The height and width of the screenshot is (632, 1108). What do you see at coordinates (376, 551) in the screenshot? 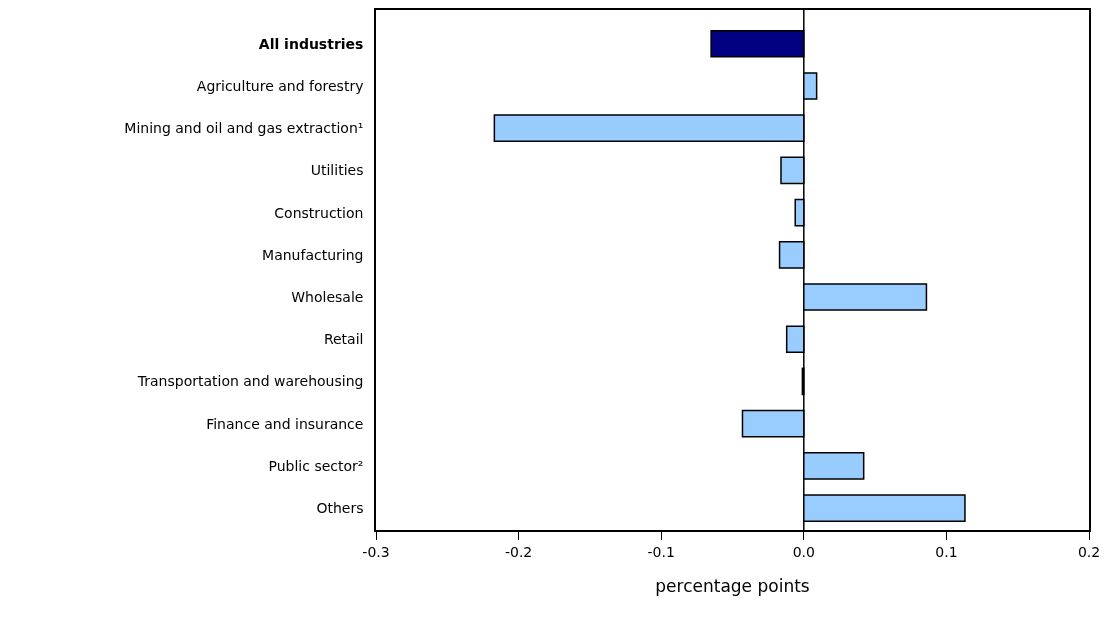
I see `x-tick-label: -0.3` at bounding box center [376, 551].